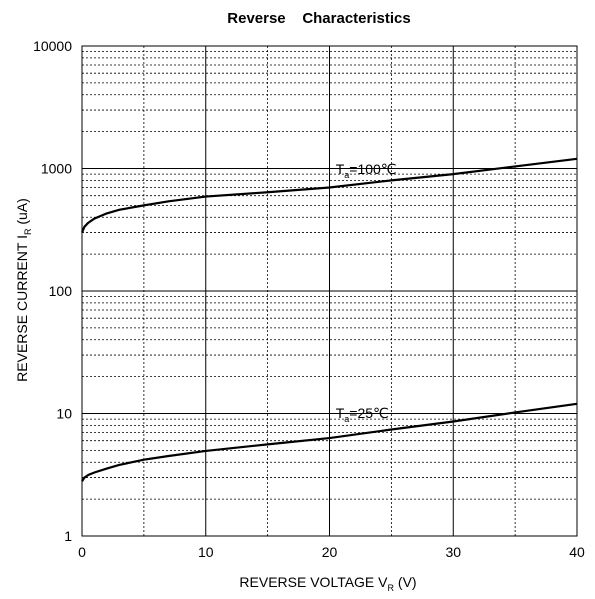 The height and width of the screenshot is (599, 595). I want to click on chart-title: Reverse Characteristics, so click(318, 18).